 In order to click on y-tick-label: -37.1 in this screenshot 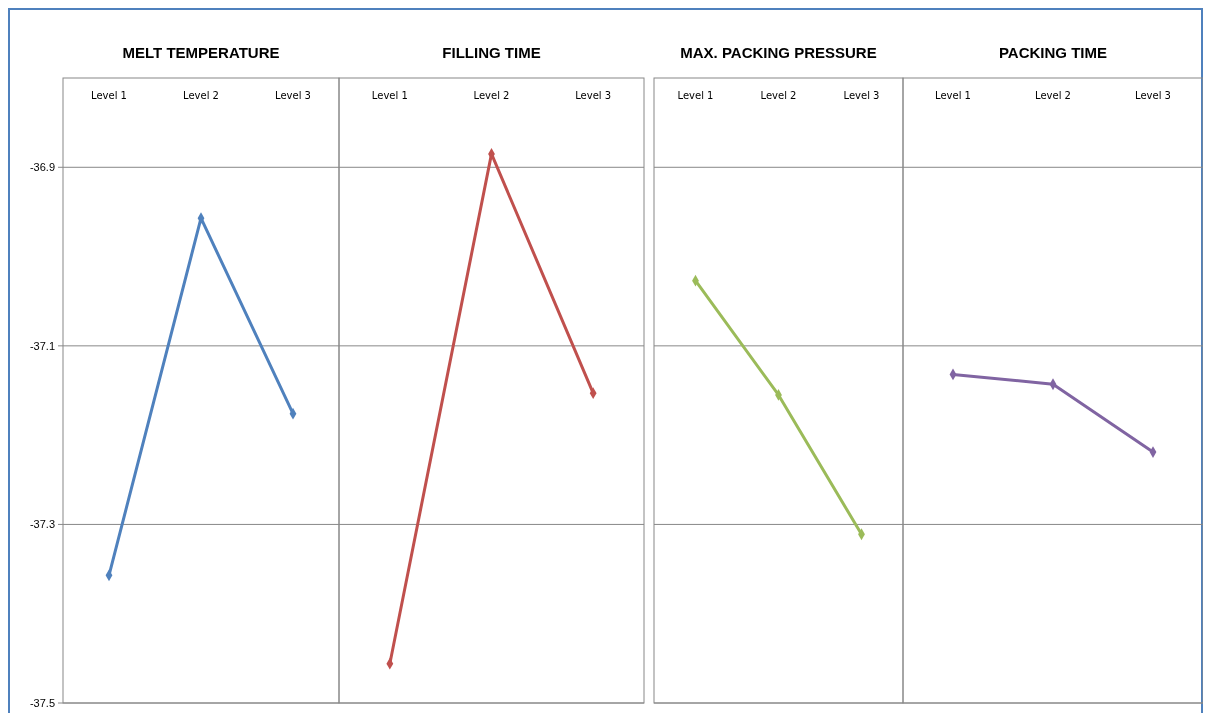, I will do `click(42, 345)`.